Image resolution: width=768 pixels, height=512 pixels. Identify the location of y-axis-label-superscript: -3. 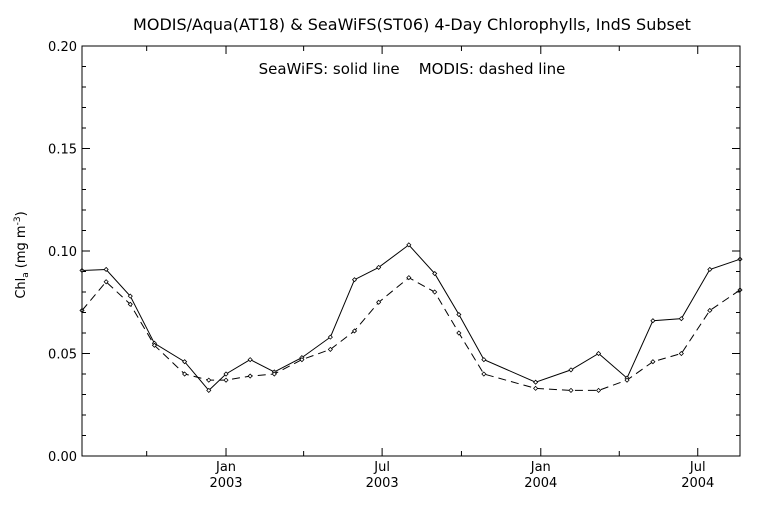
(18, 220).